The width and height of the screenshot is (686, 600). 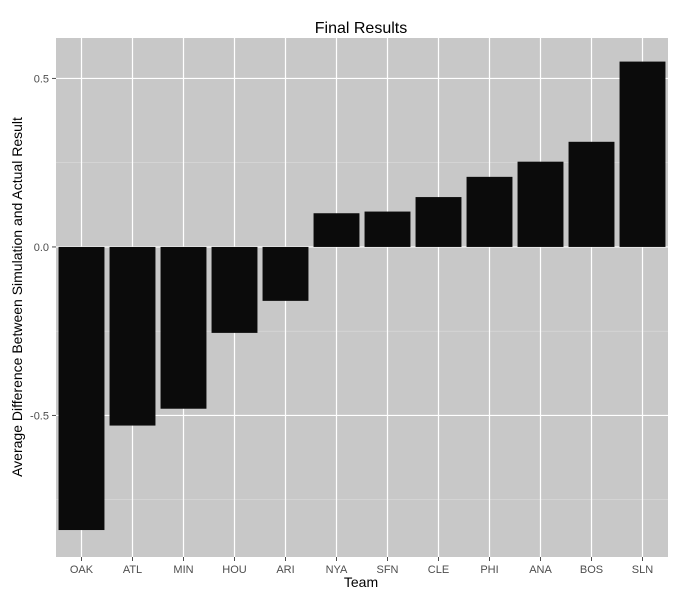 I want to click on bar-oak, so click(x=81, y=388).